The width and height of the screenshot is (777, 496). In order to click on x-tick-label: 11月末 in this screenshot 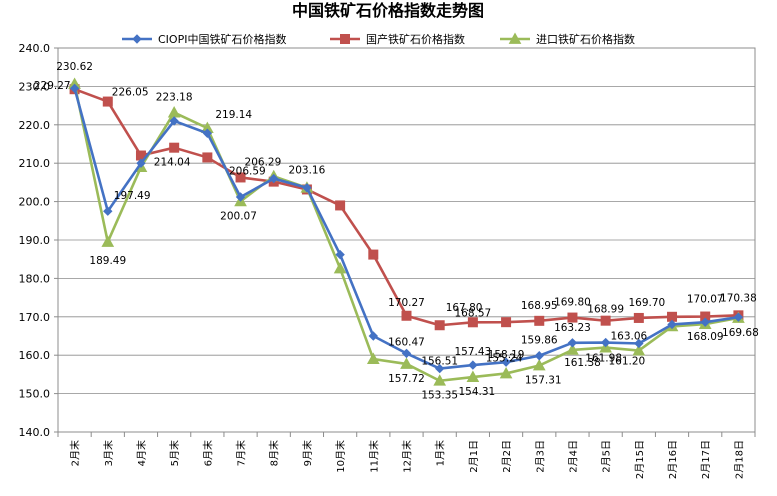, I will do `click(373, 456)`.